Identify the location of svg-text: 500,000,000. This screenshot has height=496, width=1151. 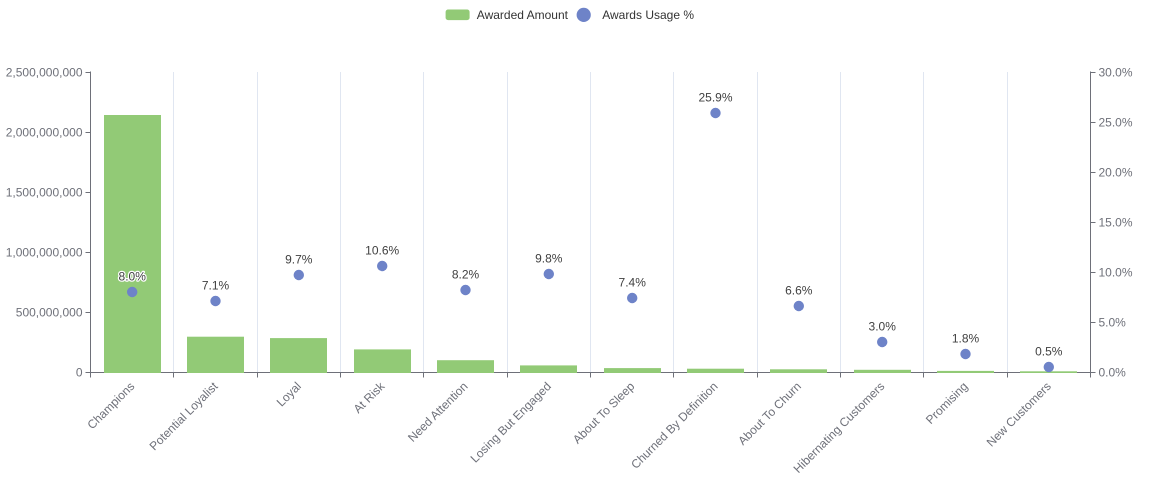
(49, 313).